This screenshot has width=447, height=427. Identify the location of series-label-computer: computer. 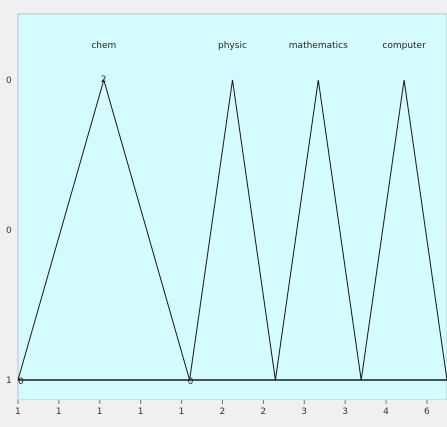
(404, 46).